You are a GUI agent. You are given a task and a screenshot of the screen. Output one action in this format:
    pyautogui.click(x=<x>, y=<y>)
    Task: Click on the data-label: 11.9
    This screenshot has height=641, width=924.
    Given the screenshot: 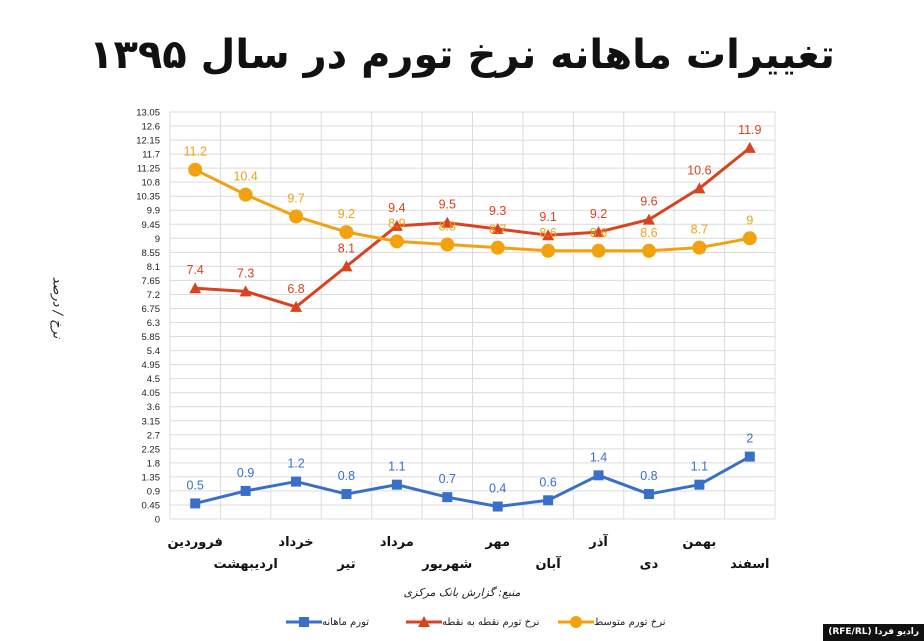 What is the action you would take?
    pyautogui.click(x=749, y=130)
    